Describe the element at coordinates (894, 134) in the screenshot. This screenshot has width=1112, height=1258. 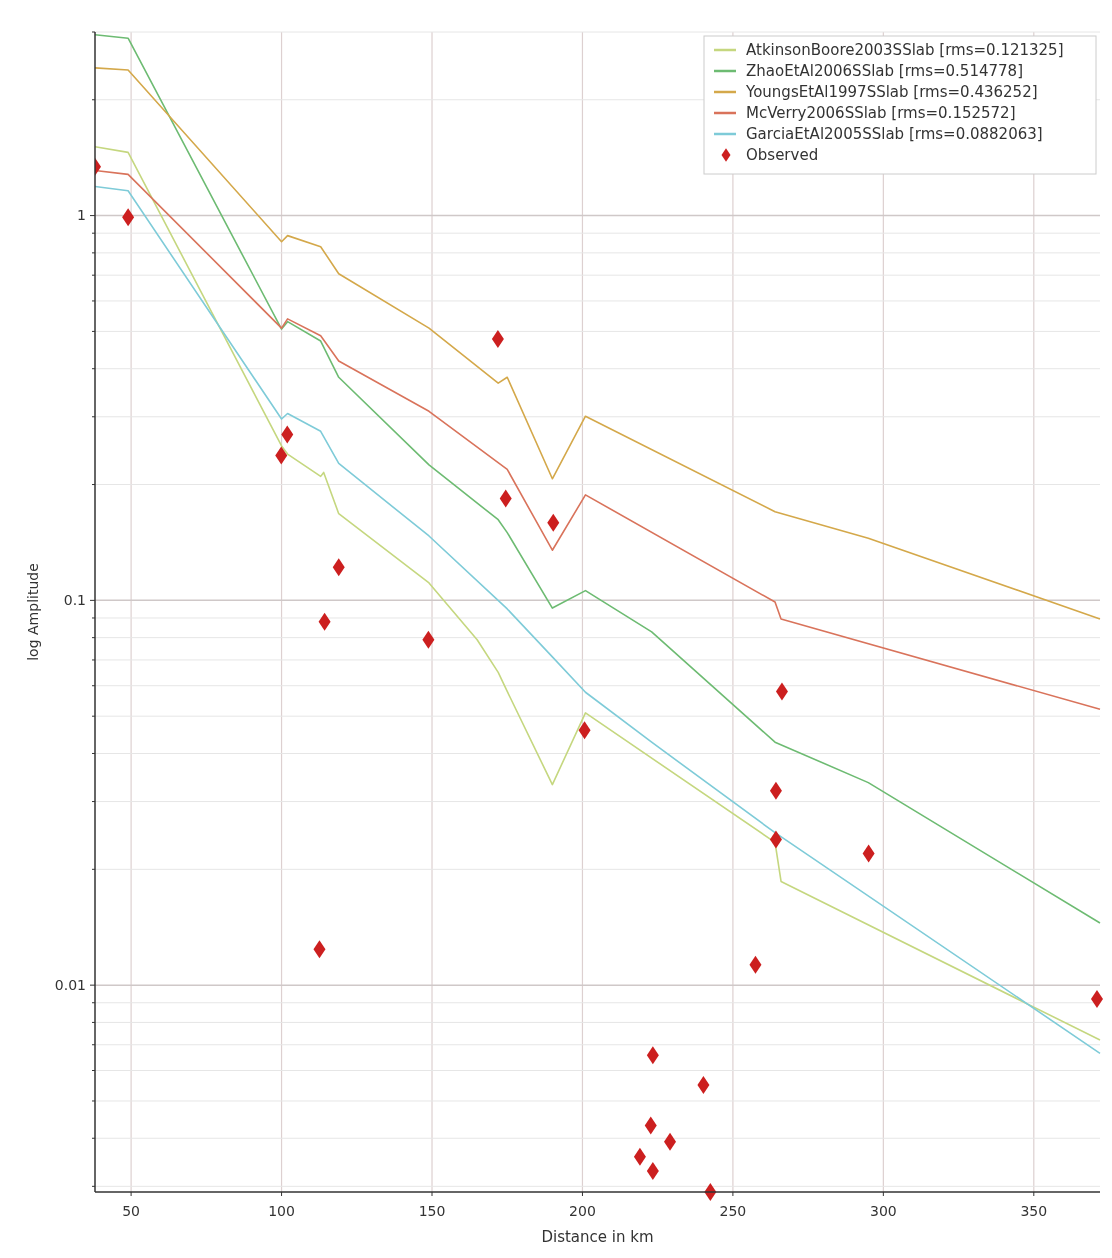
I see `legend-label: GarciaEtAl2005SSlab [rms=0.0882063]` at that location.